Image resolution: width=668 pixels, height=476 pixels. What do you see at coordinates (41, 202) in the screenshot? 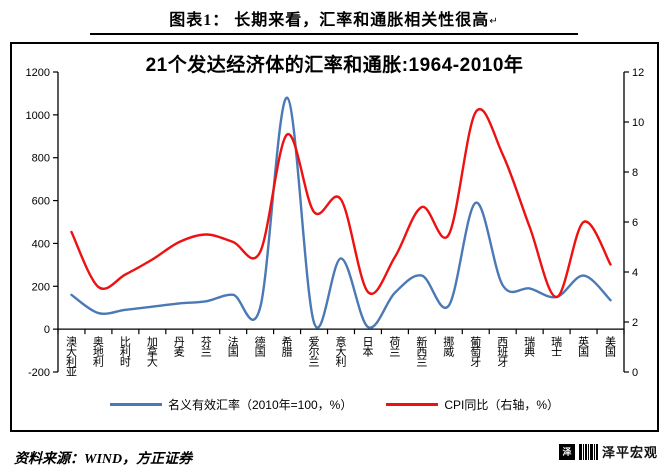
I see `axis-tick-label: 600` at bounding box center [41, 202].